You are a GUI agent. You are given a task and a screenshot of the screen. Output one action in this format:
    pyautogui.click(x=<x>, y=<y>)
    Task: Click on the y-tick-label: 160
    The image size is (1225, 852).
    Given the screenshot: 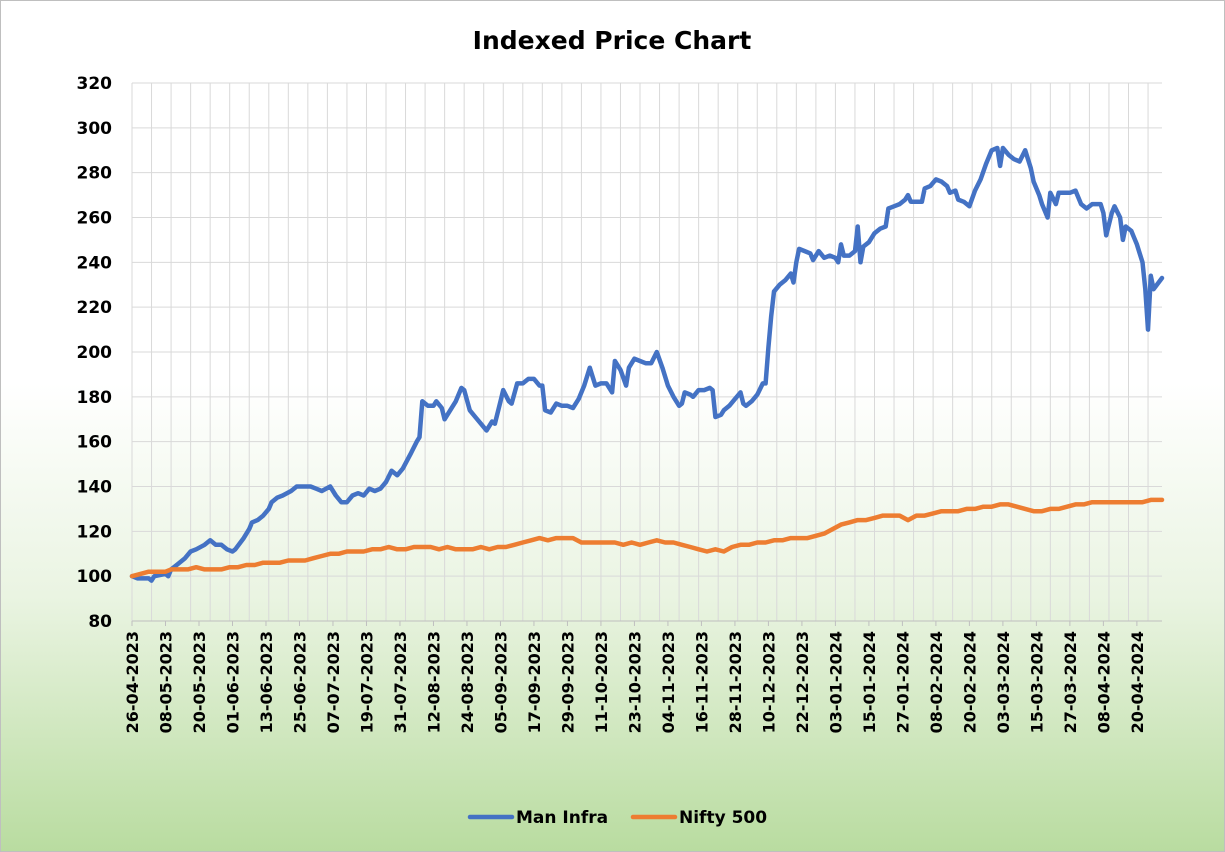 What is the action you would take?
    pyautogui.click(x=95, y=443)
    